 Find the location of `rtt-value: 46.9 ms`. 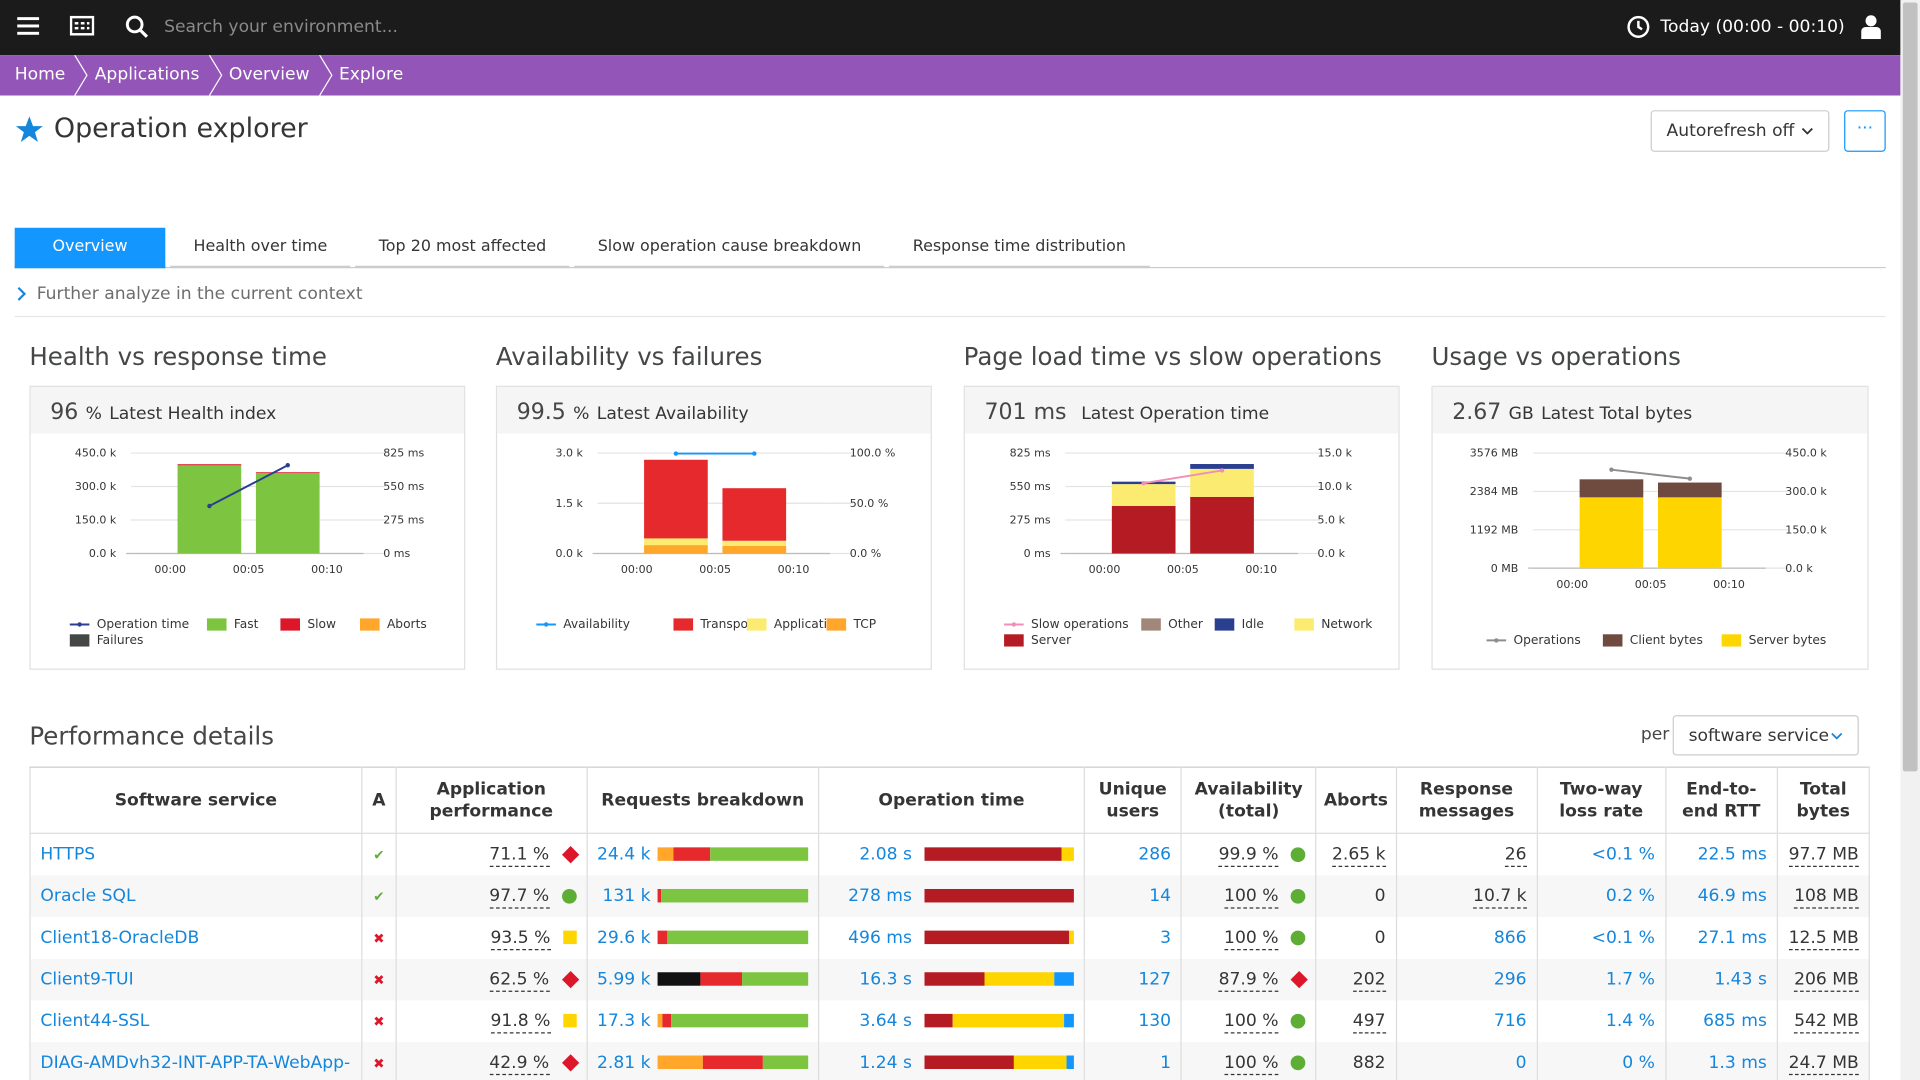

rtt-value: 46.9 ms is located at coordinates (1732, 895).